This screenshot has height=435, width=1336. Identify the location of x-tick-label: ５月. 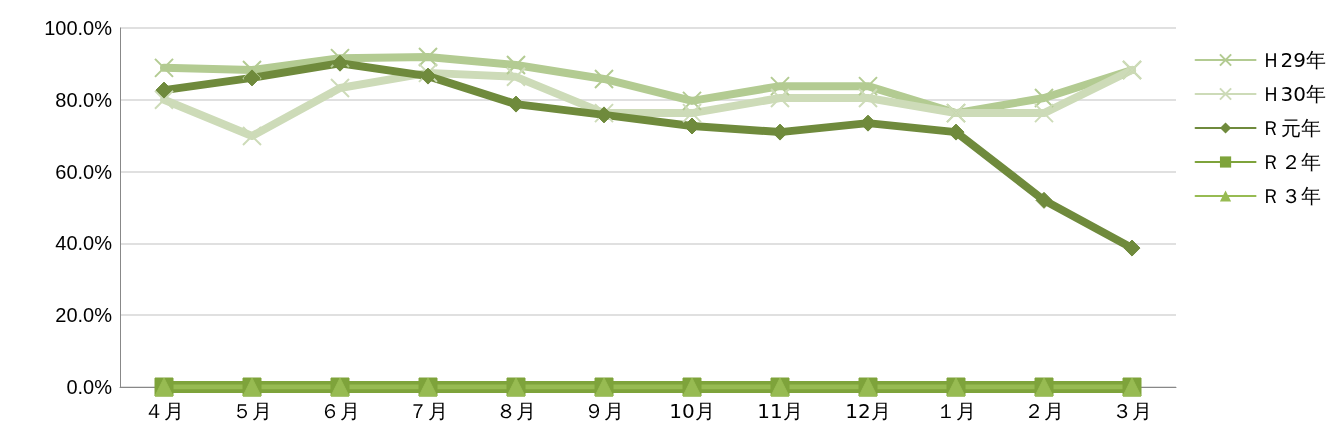
(252, 411).